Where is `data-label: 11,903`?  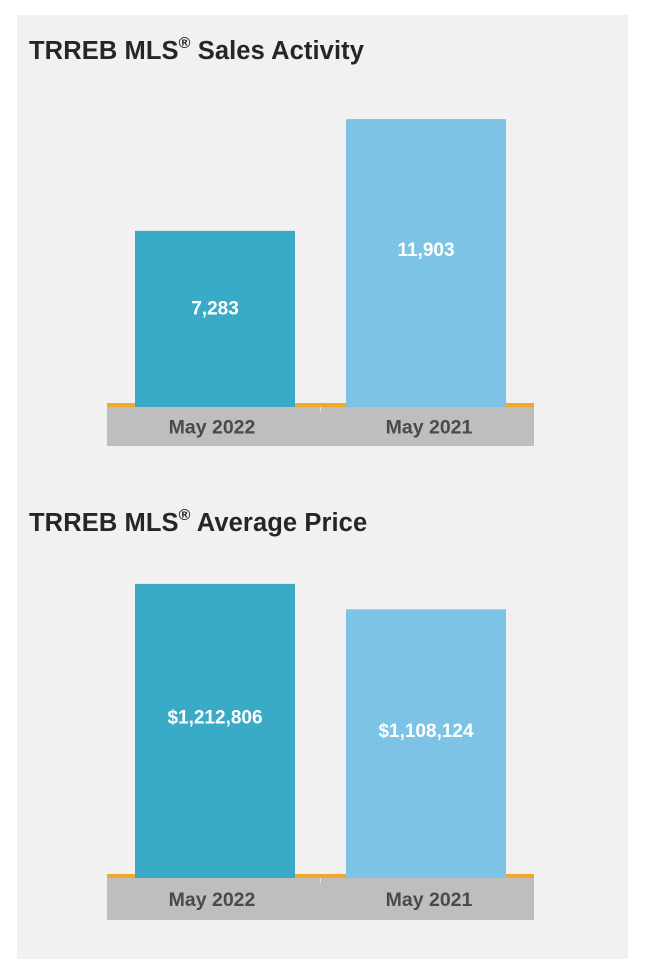
data-label: 11,903 is located at coordinates (425, 250).